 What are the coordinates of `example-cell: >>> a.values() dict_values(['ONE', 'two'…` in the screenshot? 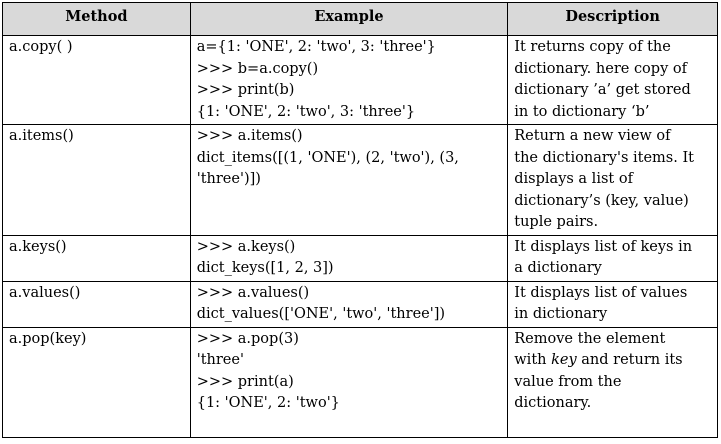 It's located at (349, 304).